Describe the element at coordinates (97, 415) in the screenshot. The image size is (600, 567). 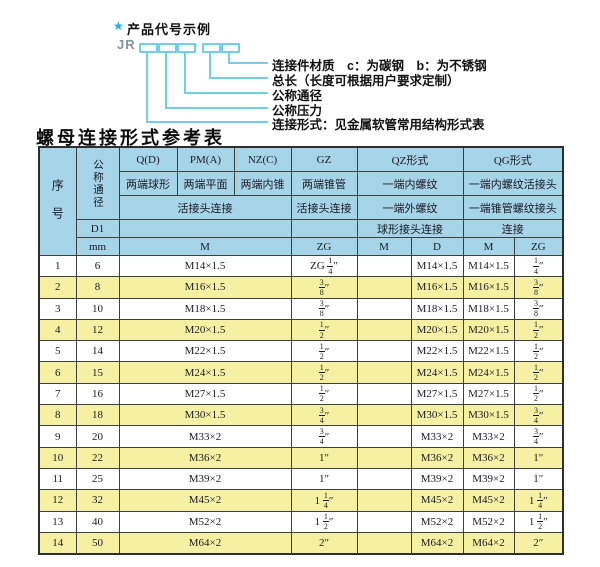
I see `table-cell: 18` at that location.